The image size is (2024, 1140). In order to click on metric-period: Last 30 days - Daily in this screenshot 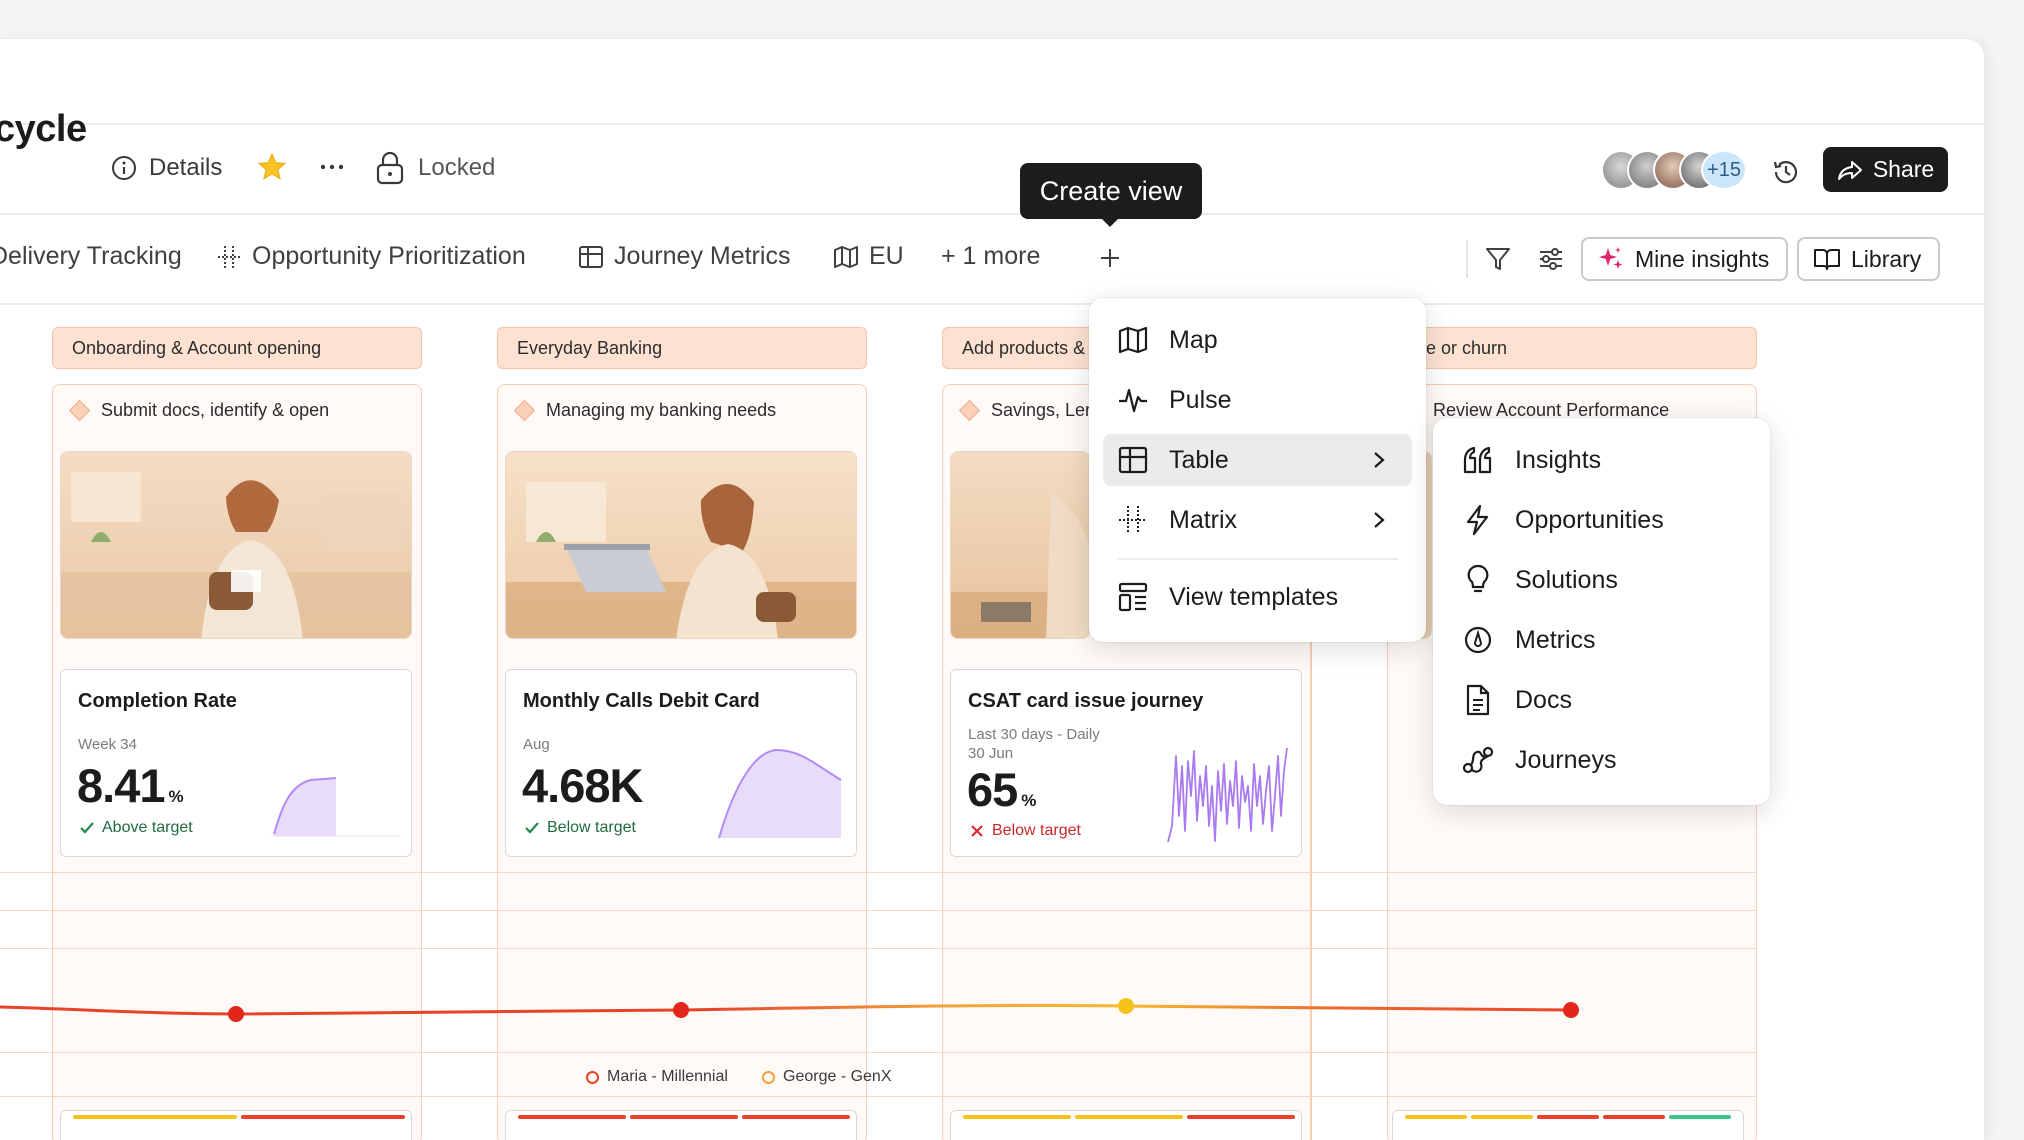, I will do `click(1034, 734)`.